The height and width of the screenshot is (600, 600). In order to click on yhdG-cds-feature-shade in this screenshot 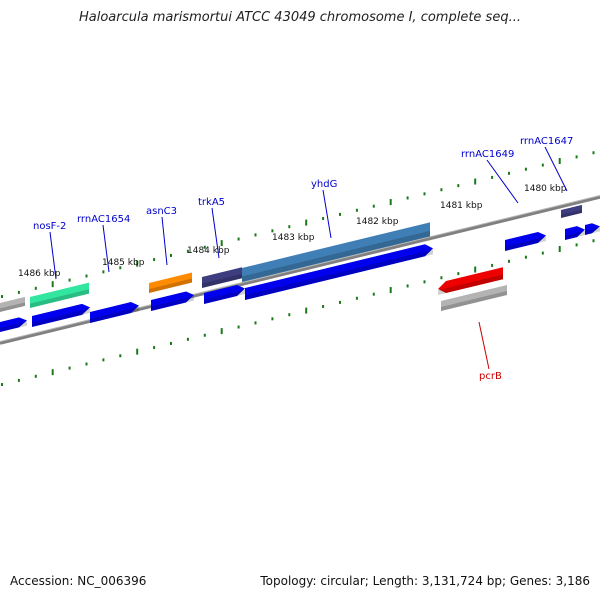, I will do `click(339, 274)`.